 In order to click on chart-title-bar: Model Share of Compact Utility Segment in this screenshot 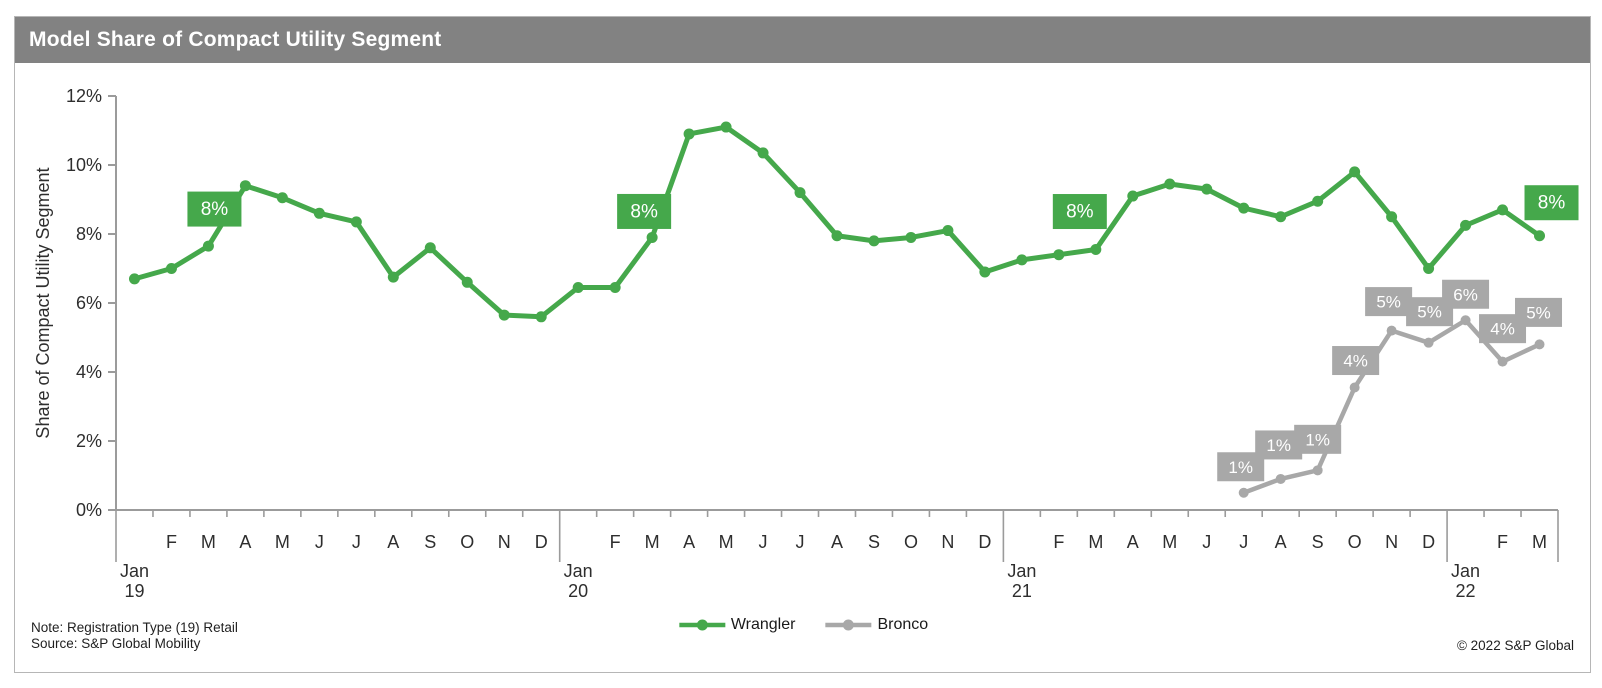, I will do `click(802, 40)`.